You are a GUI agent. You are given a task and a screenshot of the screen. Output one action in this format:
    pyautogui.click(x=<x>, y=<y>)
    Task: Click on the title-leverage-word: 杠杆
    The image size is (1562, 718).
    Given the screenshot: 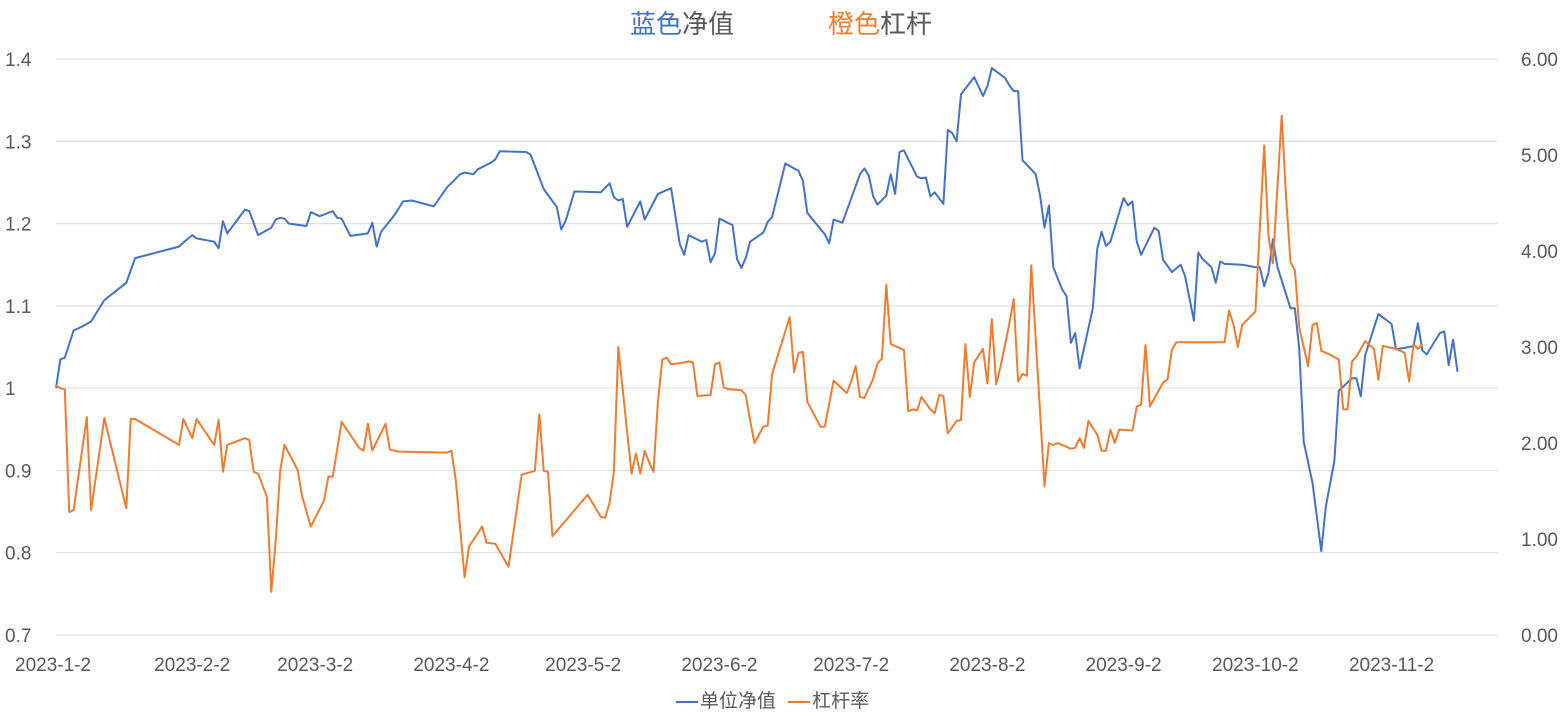 What is the action you would take?
    pyautogui.click(x=906, y=25)
    